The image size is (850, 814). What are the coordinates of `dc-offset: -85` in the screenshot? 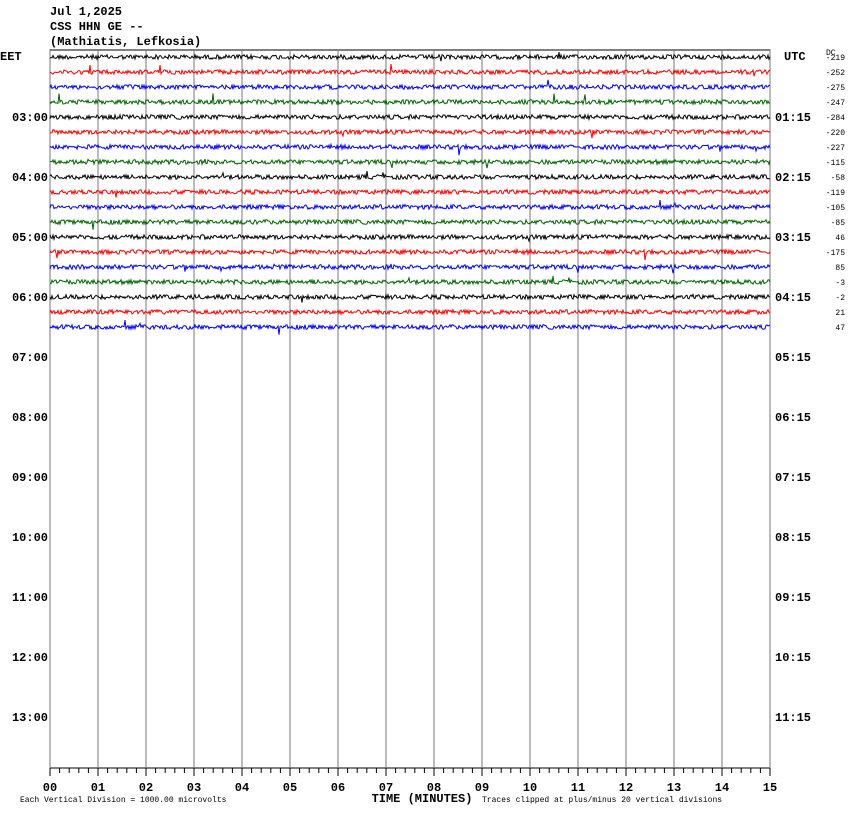 It's located at (838, 223).